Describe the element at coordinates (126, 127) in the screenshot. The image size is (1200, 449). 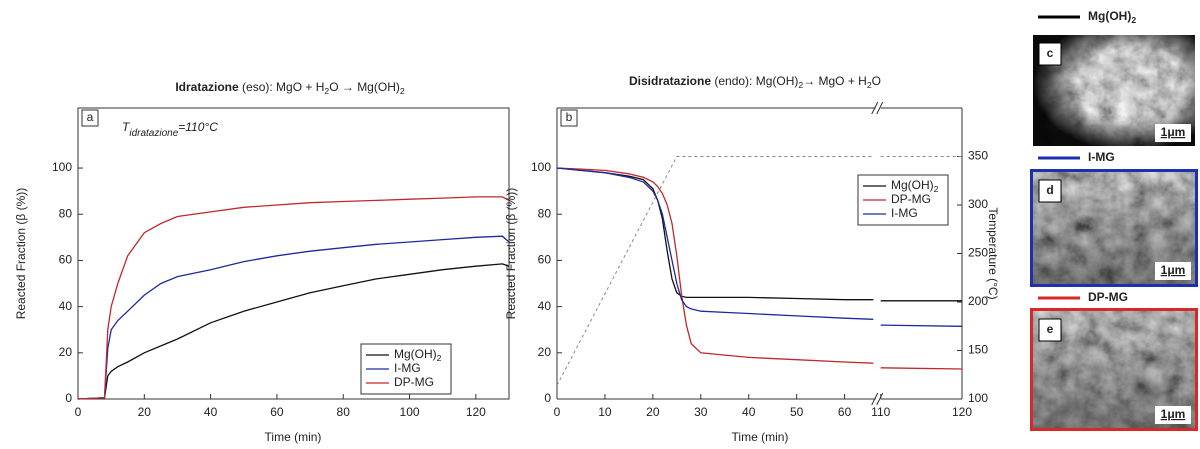
I see `annotation-symbol: T` at that location.